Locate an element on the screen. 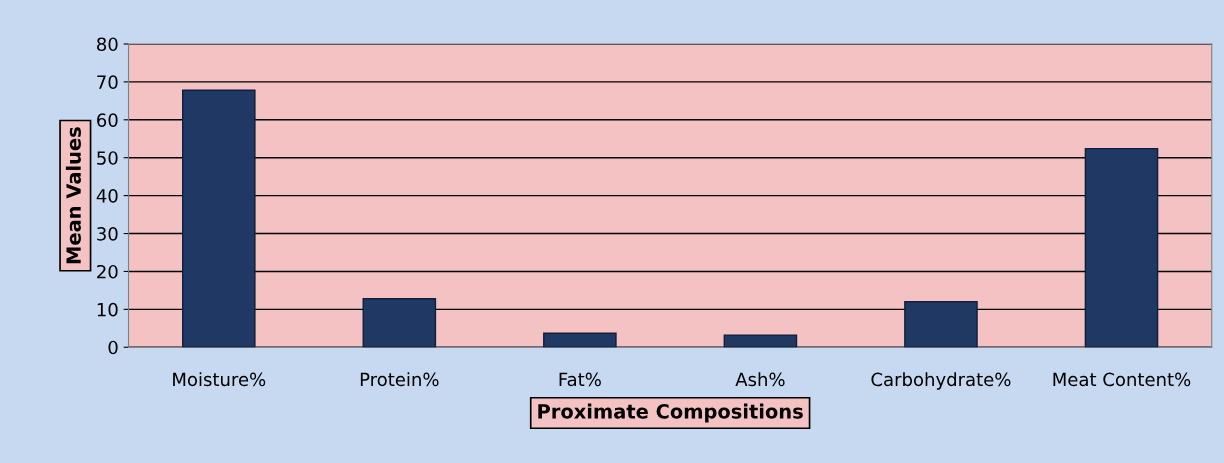 Image resolution: width=1224 pixels, height=463 pixels. x-tick-label: Fat% is located at coordinates (580, 379).